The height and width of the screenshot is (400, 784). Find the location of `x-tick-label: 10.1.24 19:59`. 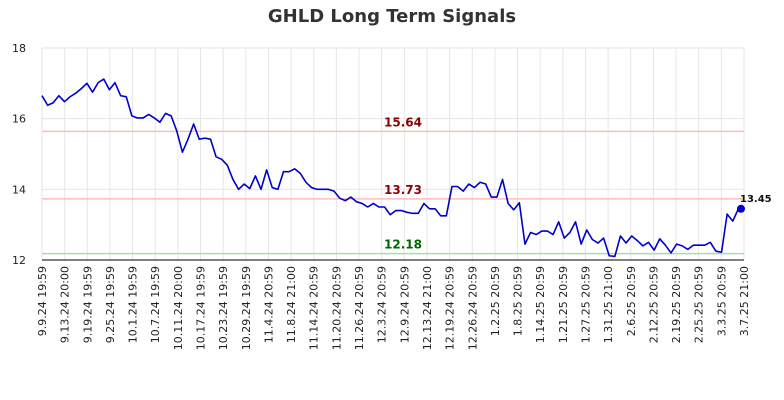

x-tick-label: 10.1.24 19:59 is located at coordinates (133, 304).